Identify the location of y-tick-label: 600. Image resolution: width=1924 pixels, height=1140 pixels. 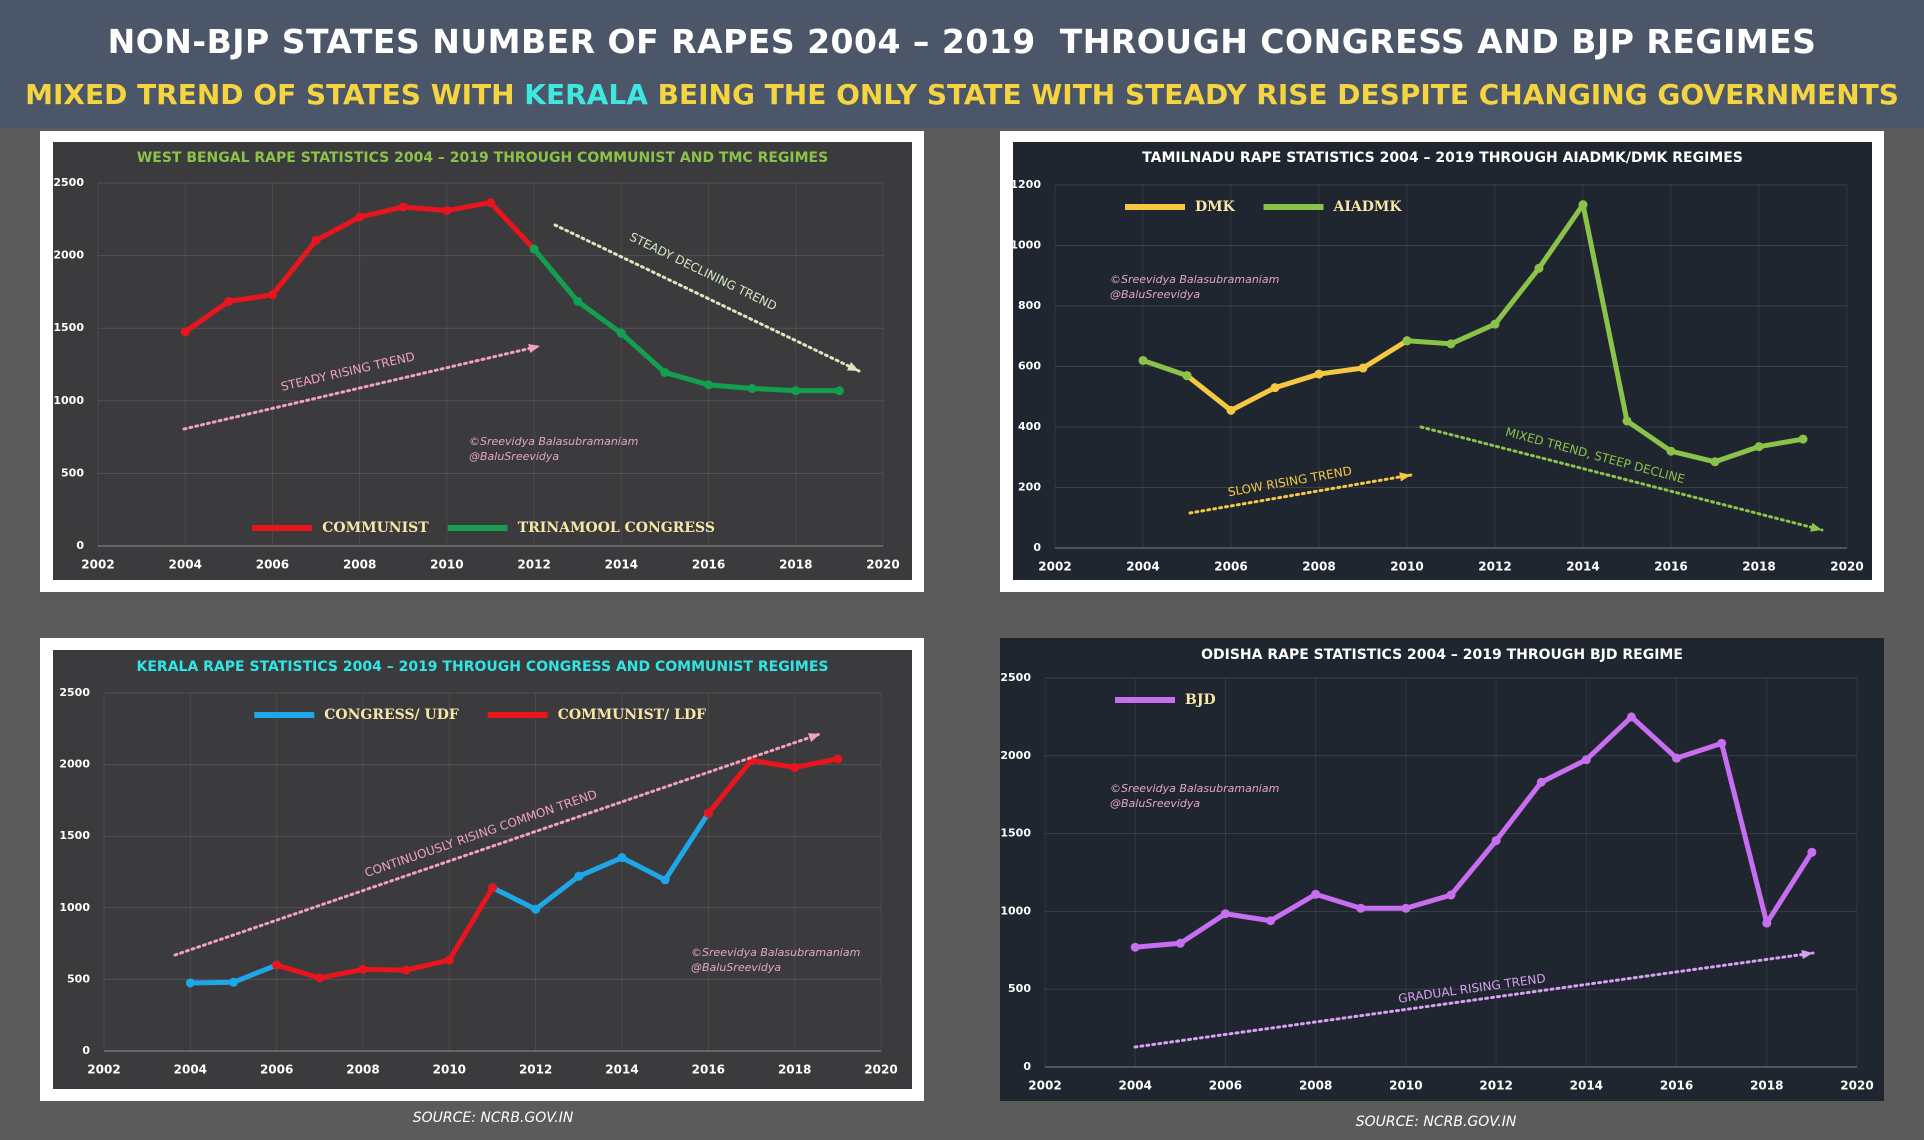
(1029, 366).